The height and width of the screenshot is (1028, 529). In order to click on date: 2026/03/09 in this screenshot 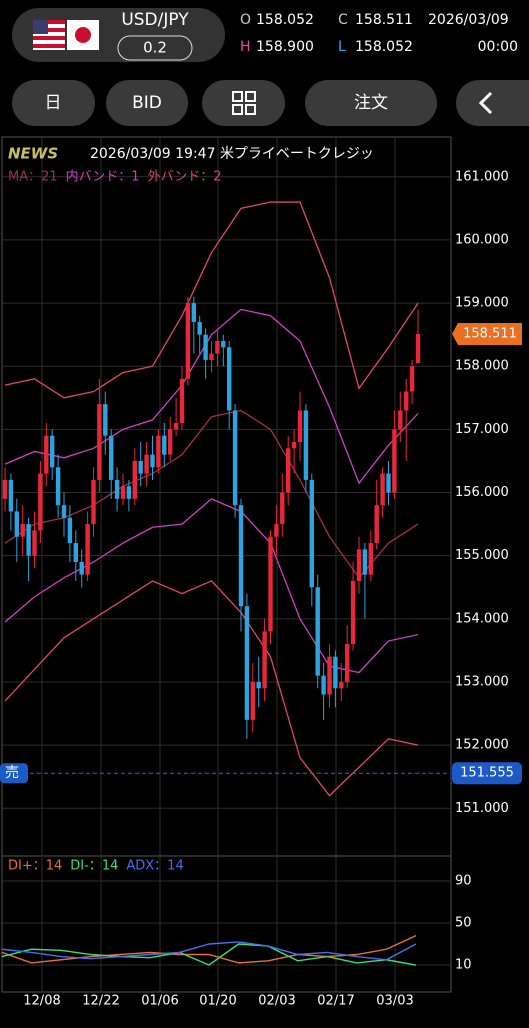, I will do `click(468, 20)`.